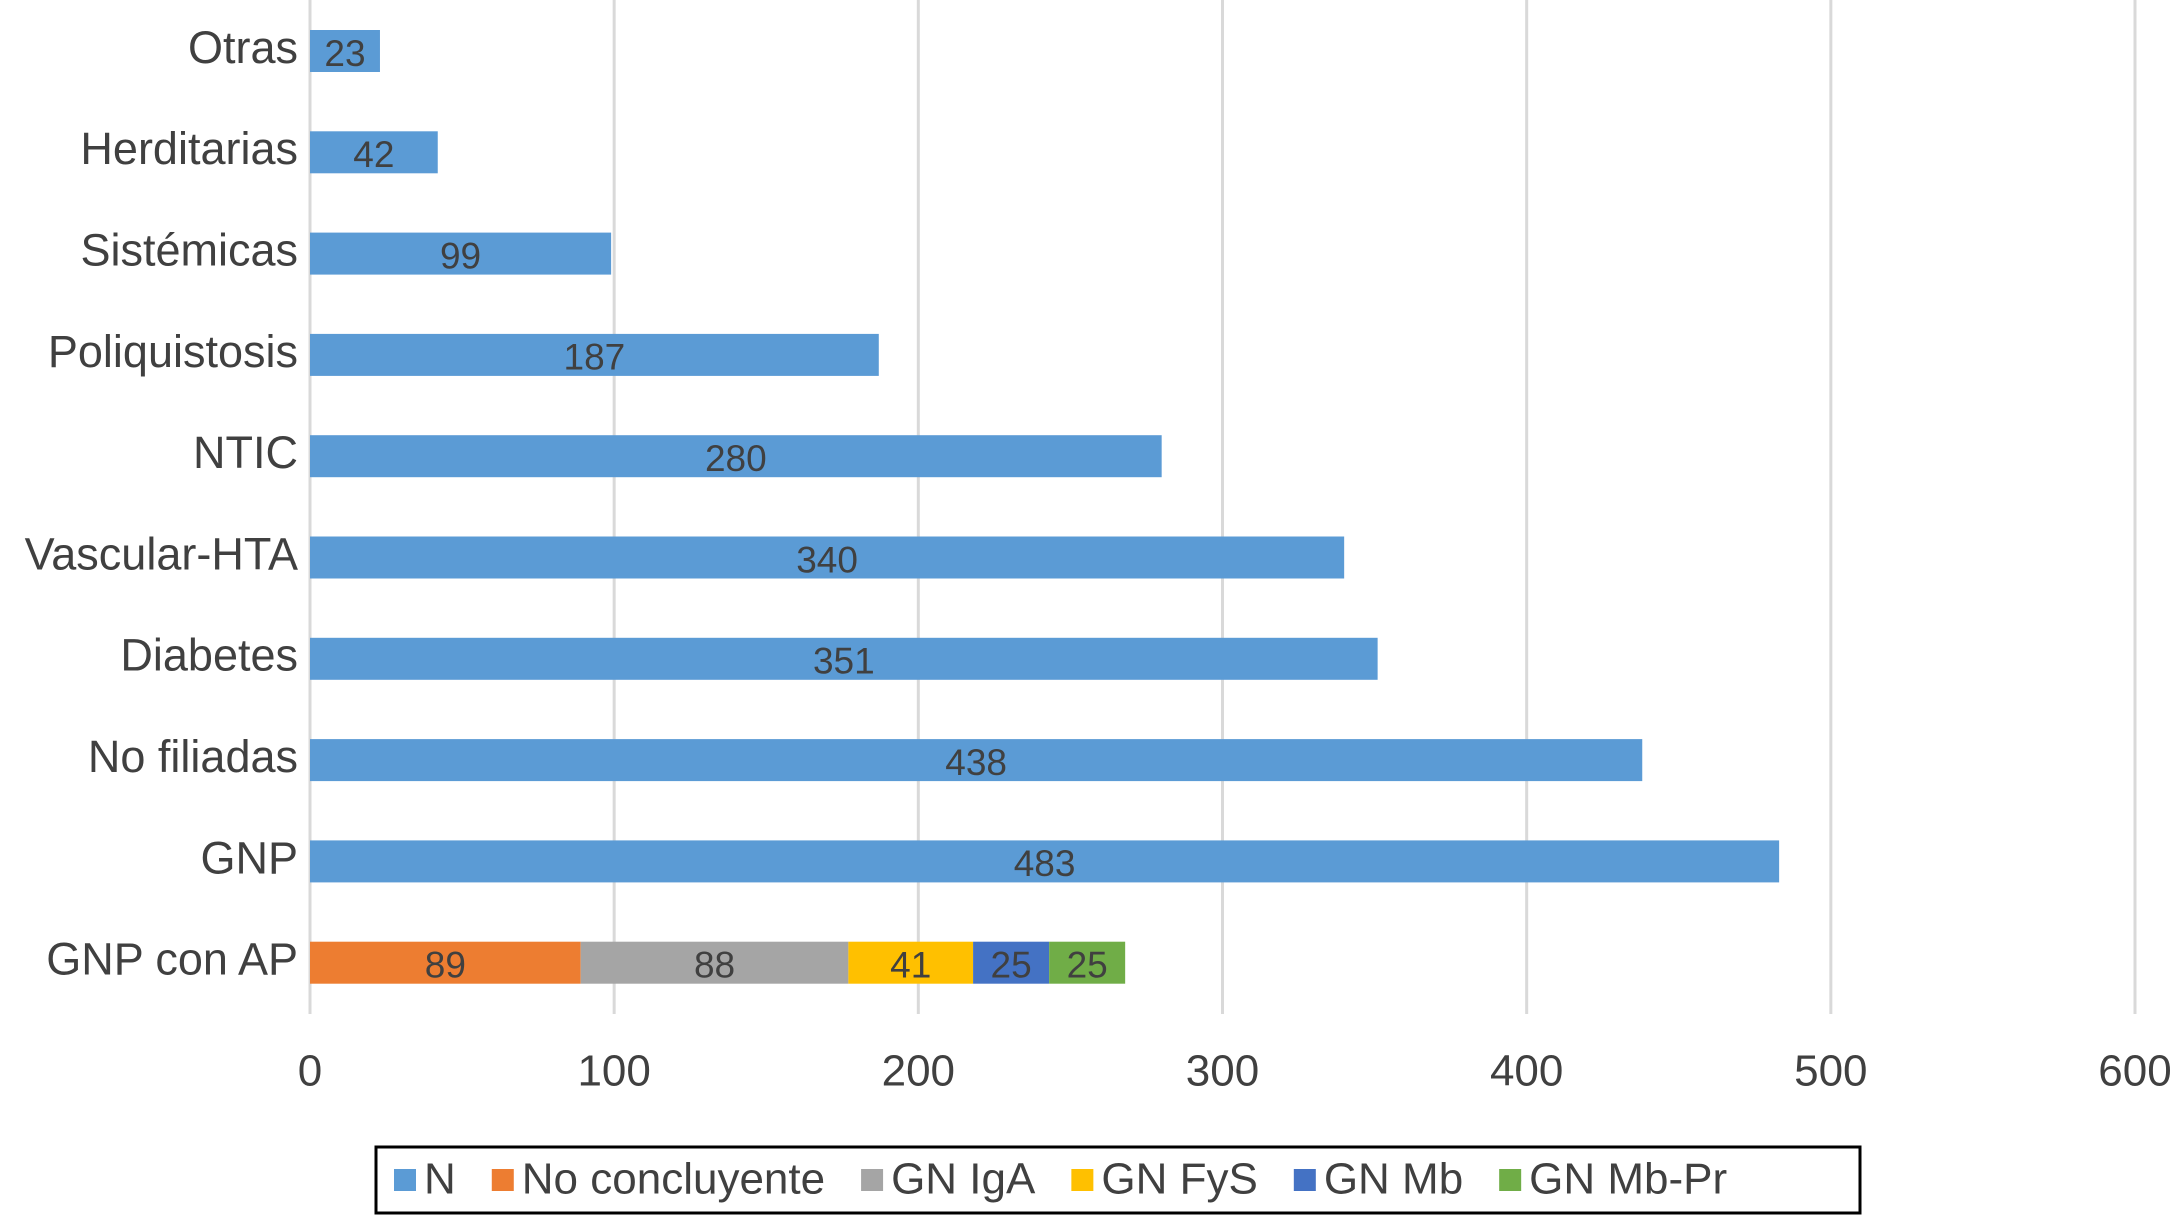  I want to click on legend-label: GN IgA, so click(963, 1179).